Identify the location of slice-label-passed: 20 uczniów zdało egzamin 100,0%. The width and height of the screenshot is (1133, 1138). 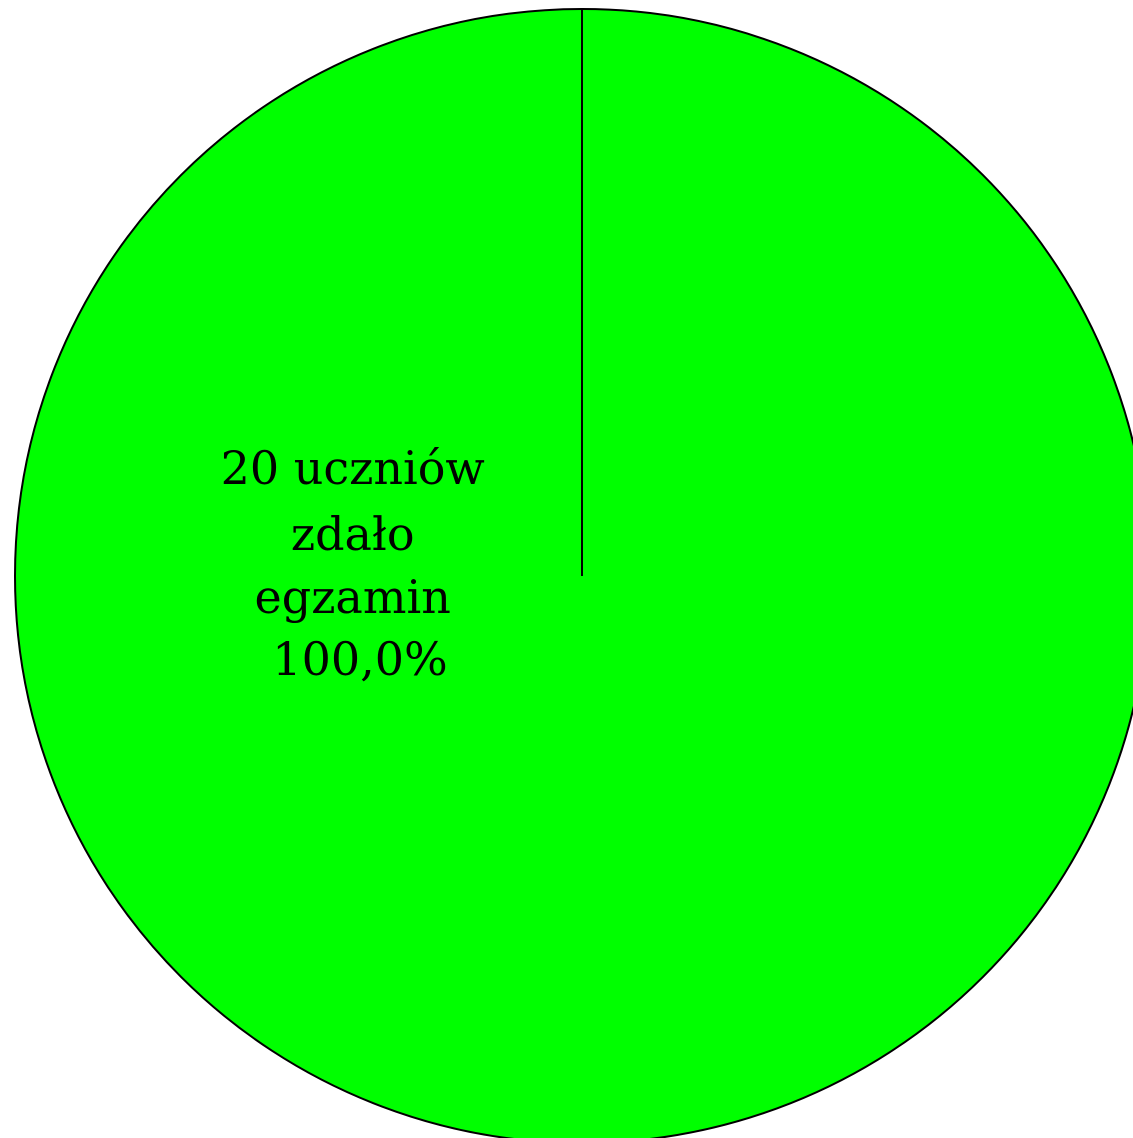
(360, 563).